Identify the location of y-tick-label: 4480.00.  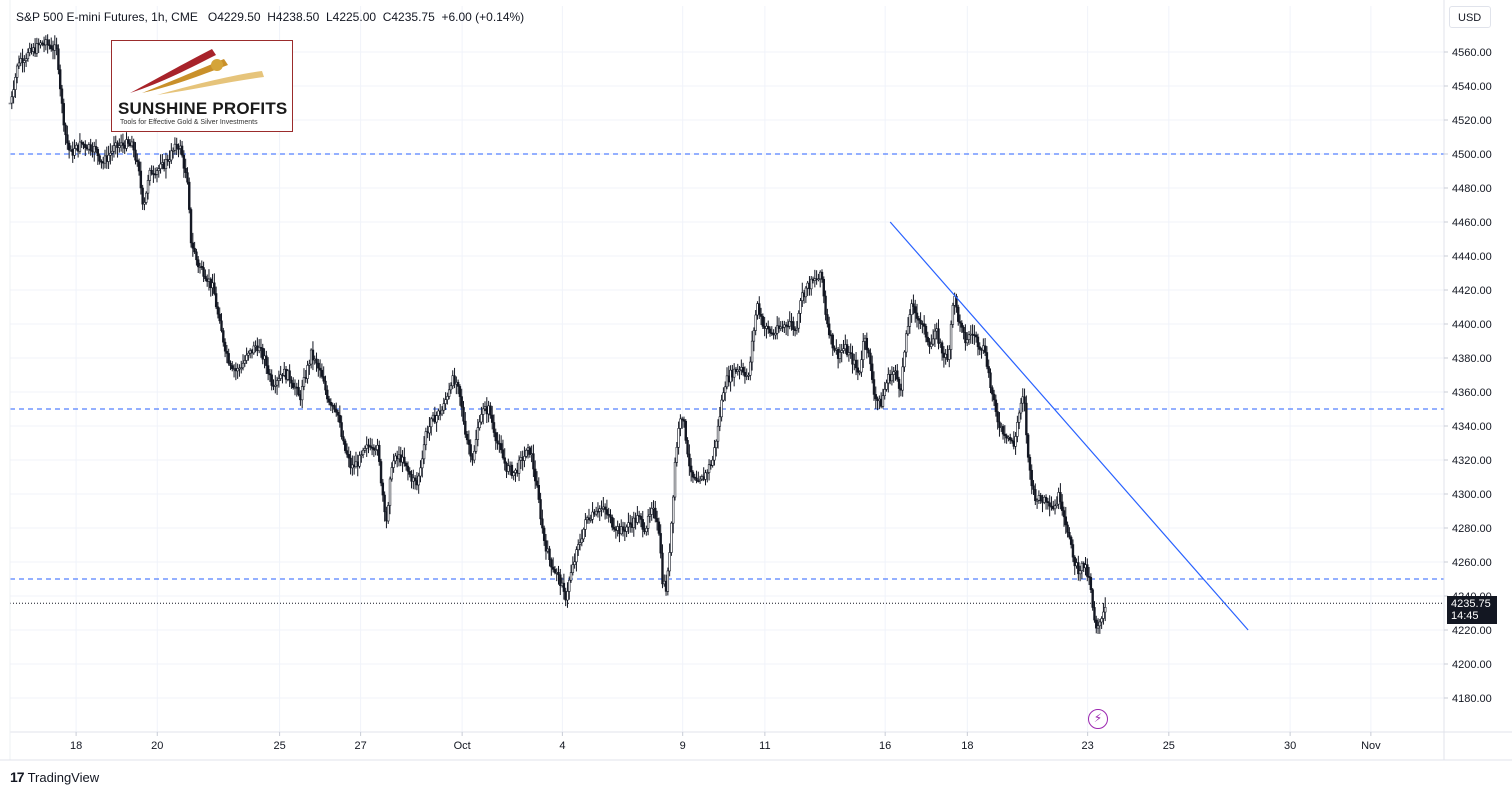
(1472, 189).